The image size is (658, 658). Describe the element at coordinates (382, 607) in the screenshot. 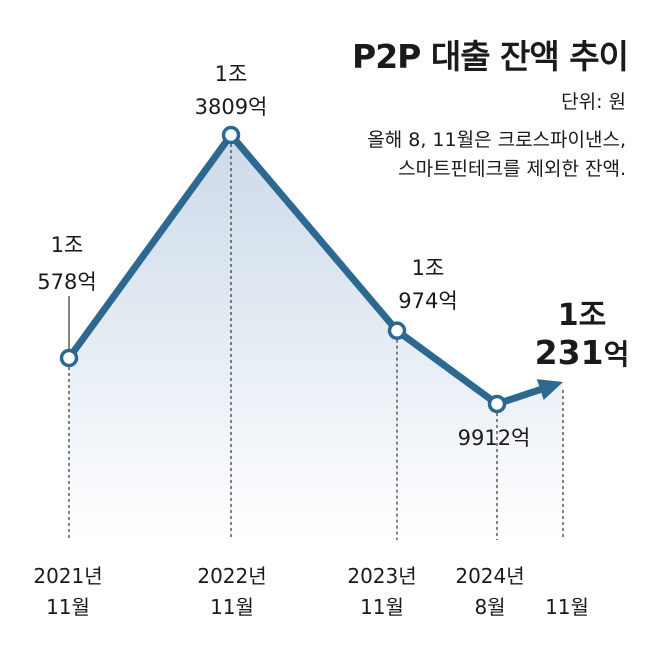

I see `x-tick-label-2-line2: 11월` at that location.